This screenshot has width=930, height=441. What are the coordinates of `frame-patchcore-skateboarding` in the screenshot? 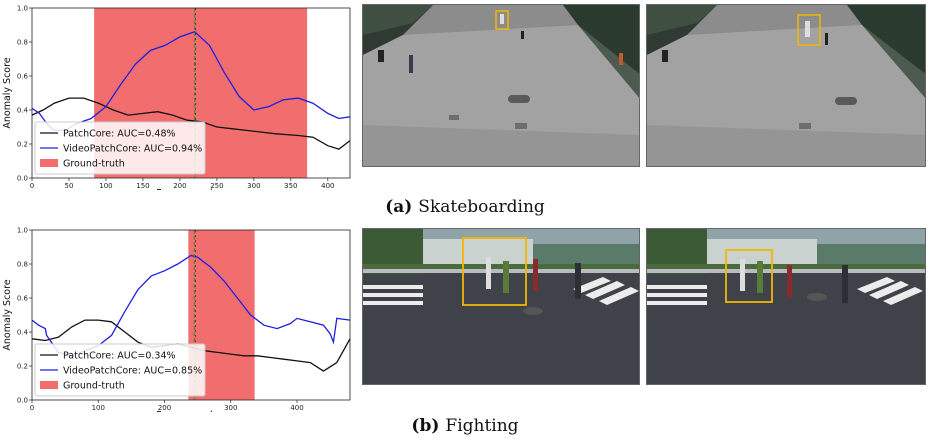 It's located at (501, 85).